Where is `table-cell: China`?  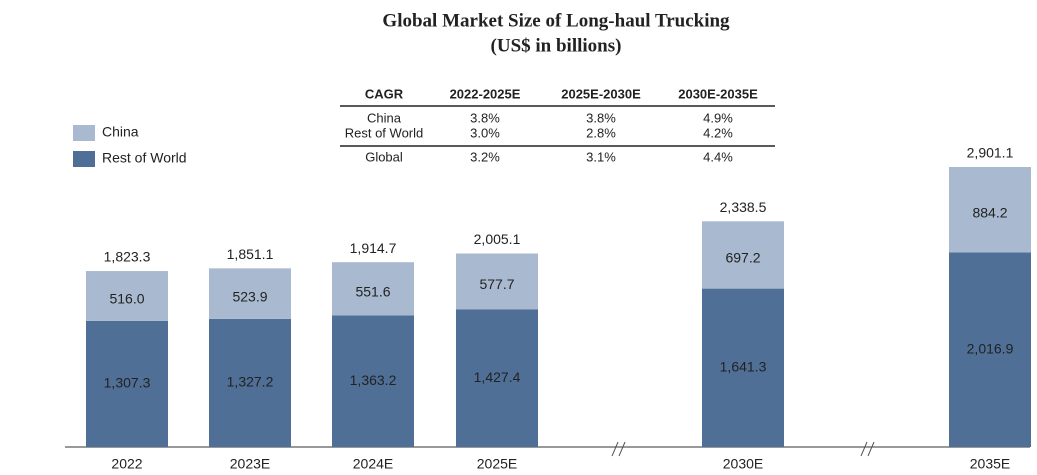 table-cell: China is located at coordinates (384, 117).